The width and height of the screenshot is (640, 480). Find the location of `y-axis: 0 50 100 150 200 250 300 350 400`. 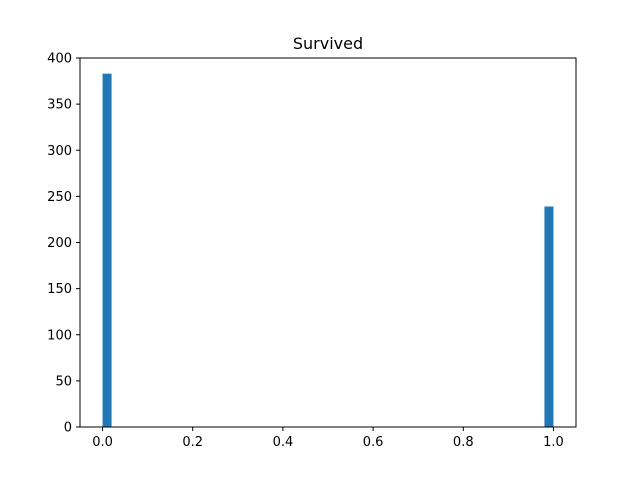

y-axis: 0 50 100 150 200 250 300 350 400 is located at coordinates (63, 244).